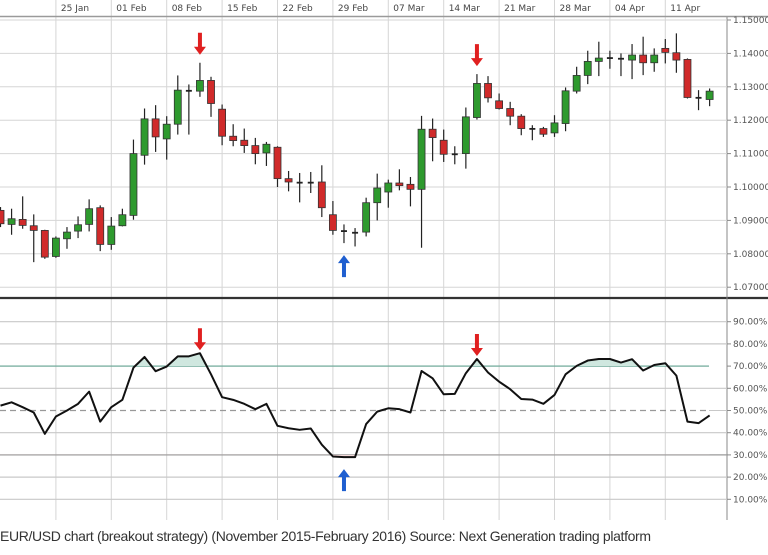  What do you see at coordinates (187, 9) in the screenshot?
I see `x-tick-label: 08 Feb` at bounding box center [187, 9].